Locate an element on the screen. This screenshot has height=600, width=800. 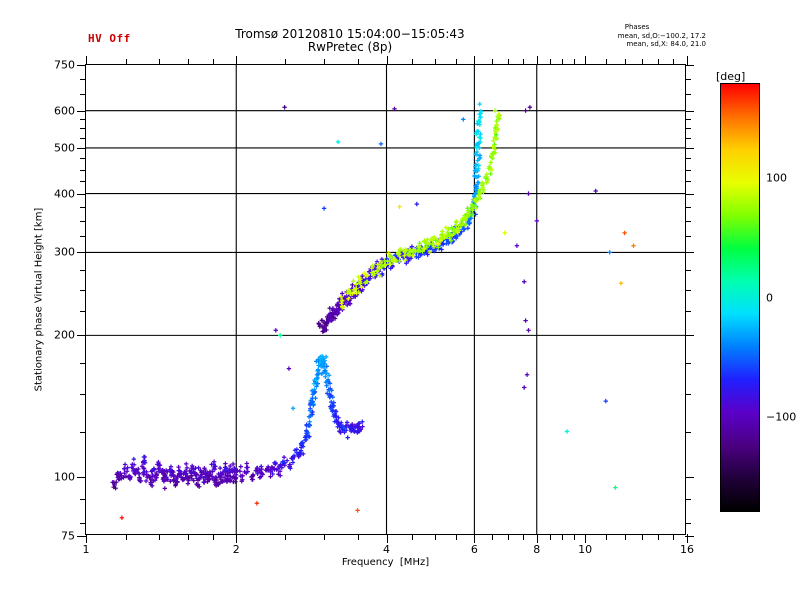
plot-title-line1: Tromsø 20120810 15:04:00−15:05:43 is located at coordinates (350, 34).